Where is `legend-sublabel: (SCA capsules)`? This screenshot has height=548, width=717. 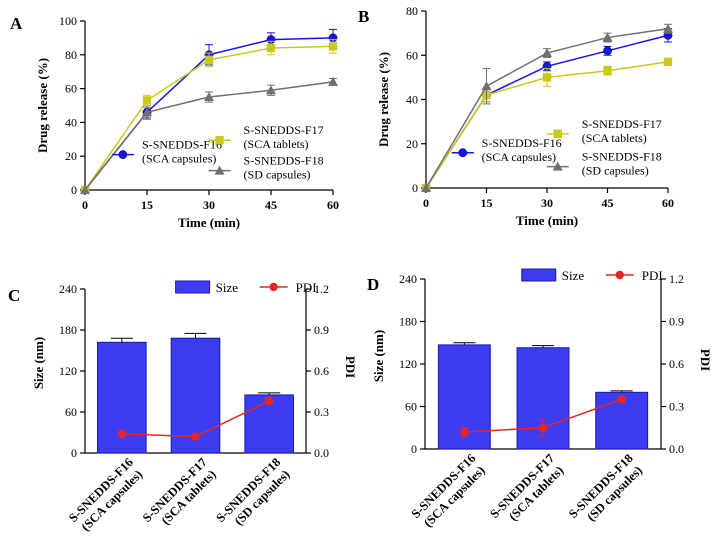
legend-sublabel: (SCA capsules) is located at coordinates (179, 159).